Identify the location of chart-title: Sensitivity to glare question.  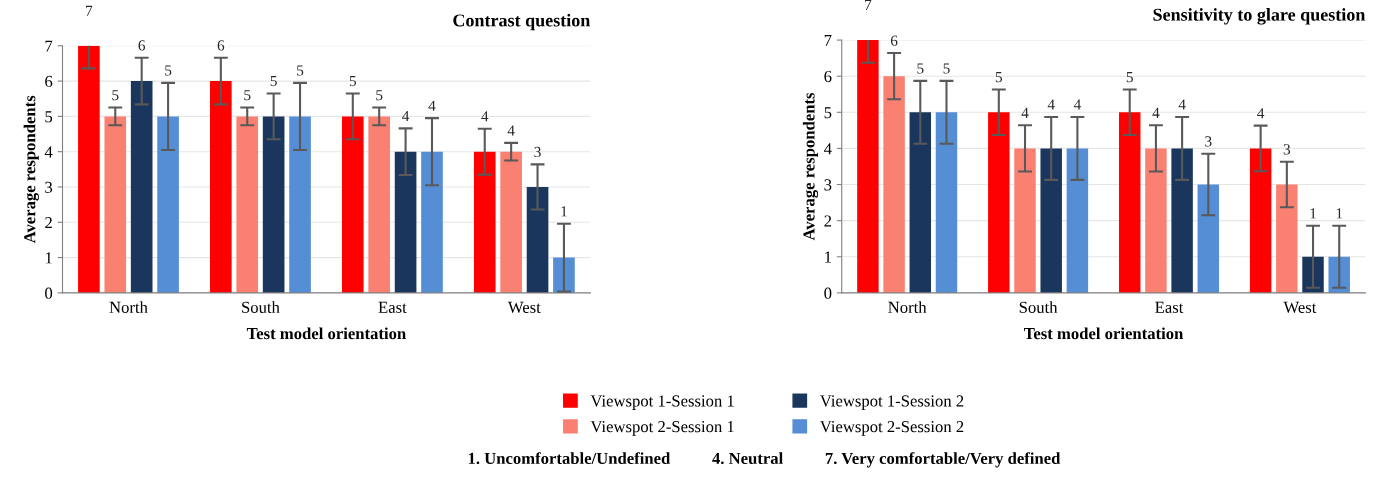
(1259, 16).